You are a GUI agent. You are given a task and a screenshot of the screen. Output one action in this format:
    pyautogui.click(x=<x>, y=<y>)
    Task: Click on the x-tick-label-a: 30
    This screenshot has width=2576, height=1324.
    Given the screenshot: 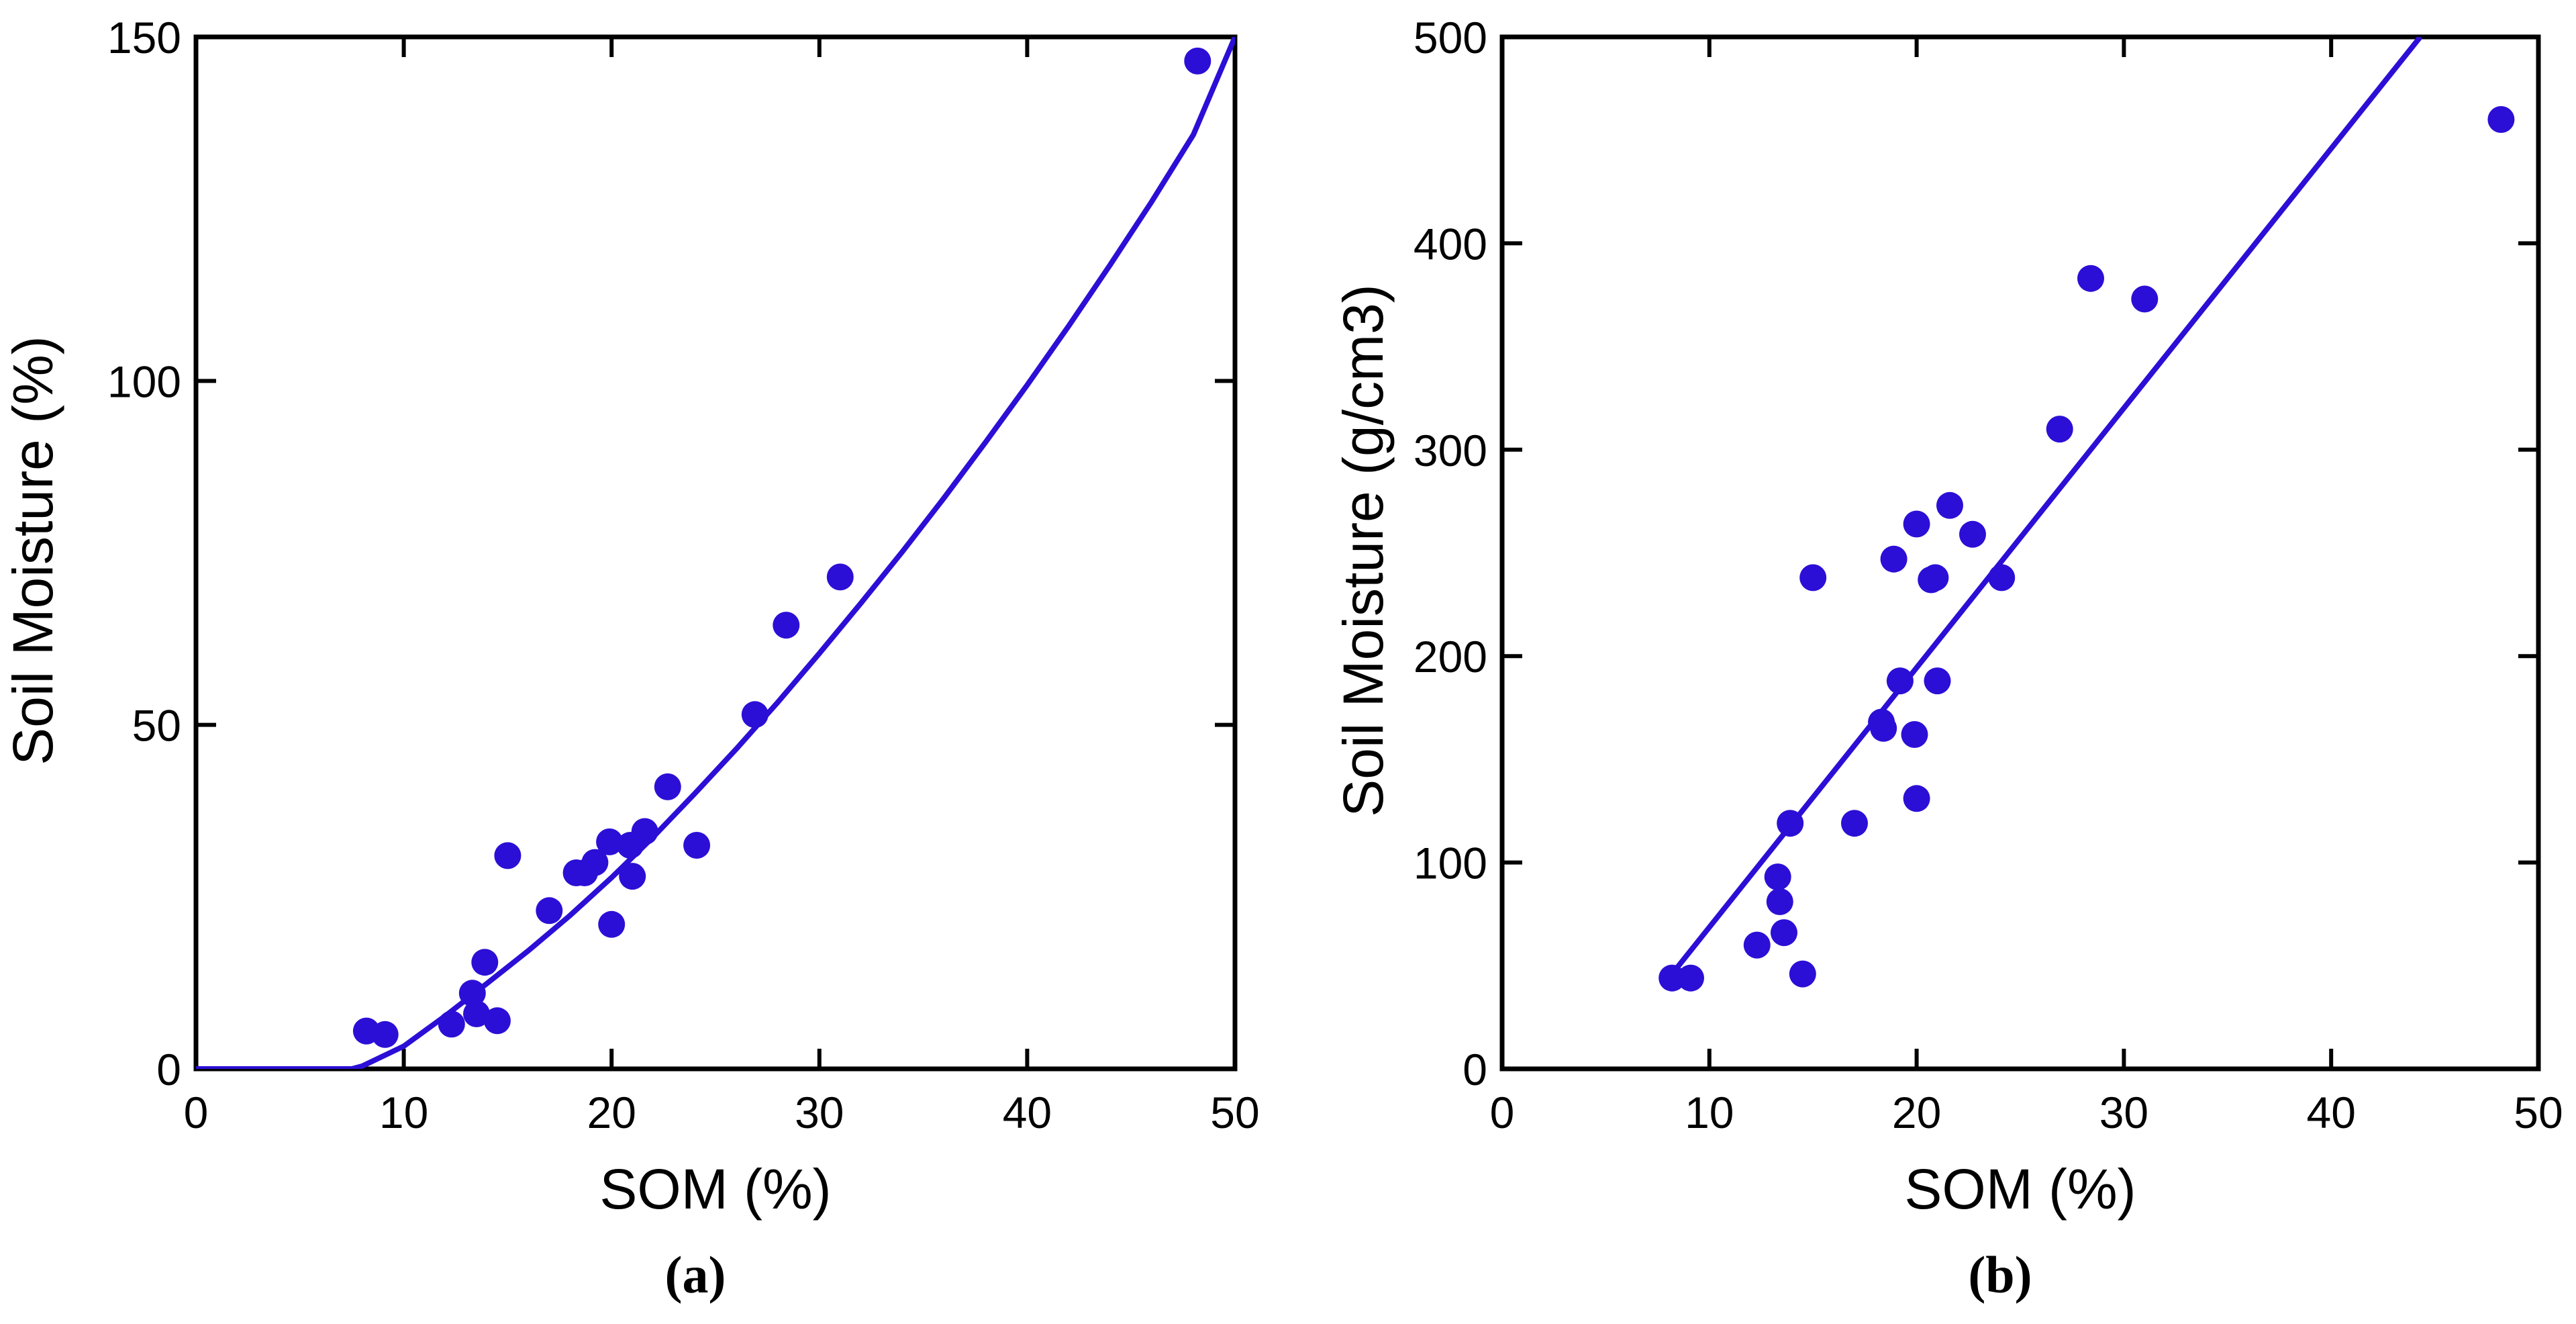 What is the action you would take?
    pyautogui.click(x=819, y=1112)
    